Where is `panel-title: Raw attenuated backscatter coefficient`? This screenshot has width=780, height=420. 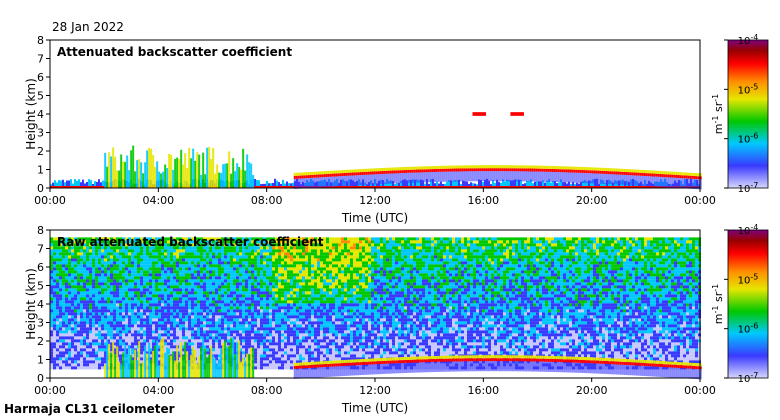 panel-title: Raw attenuated backscatter coefficient is located at coordinates (190, 242).